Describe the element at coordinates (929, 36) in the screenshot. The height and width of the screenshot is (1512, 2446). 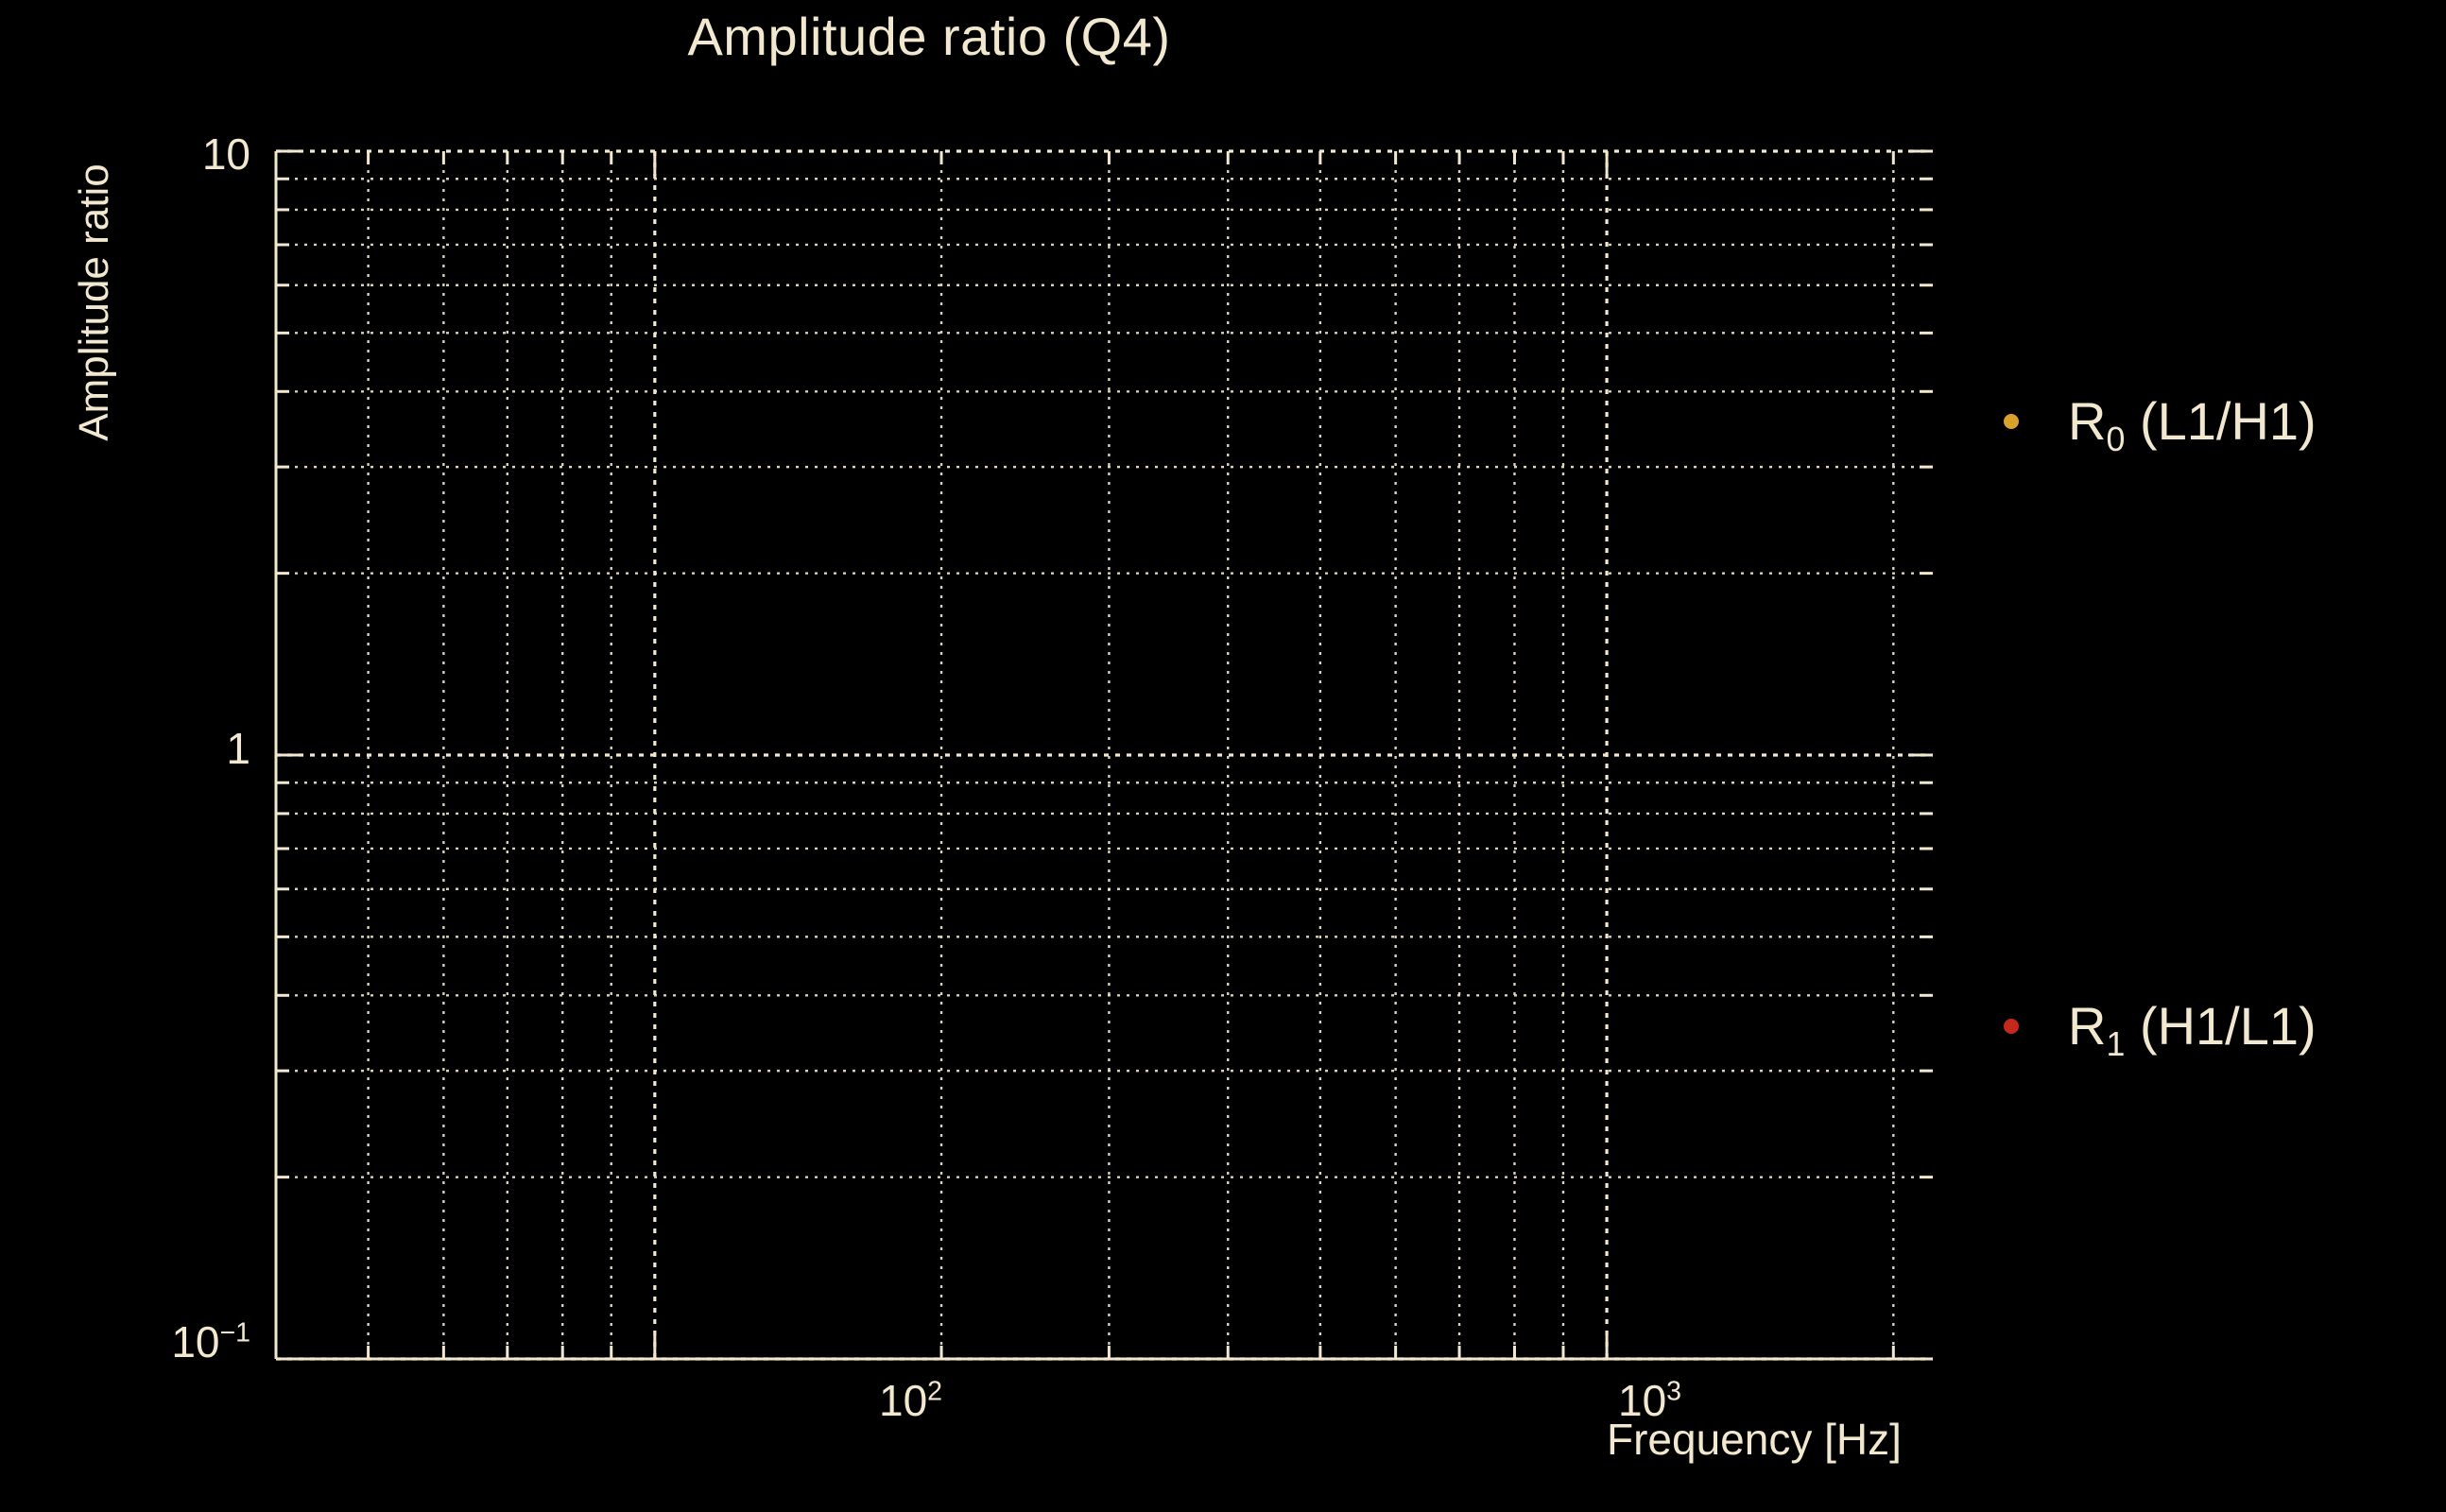
I see `chart-title: Amplitude ratio (Q4)` at that location.